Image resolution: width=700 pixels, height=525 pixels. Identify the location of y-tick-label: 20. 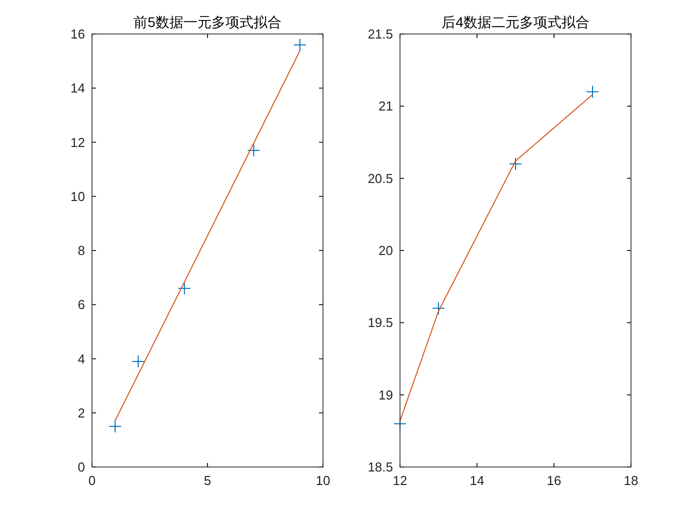
(385, 250).